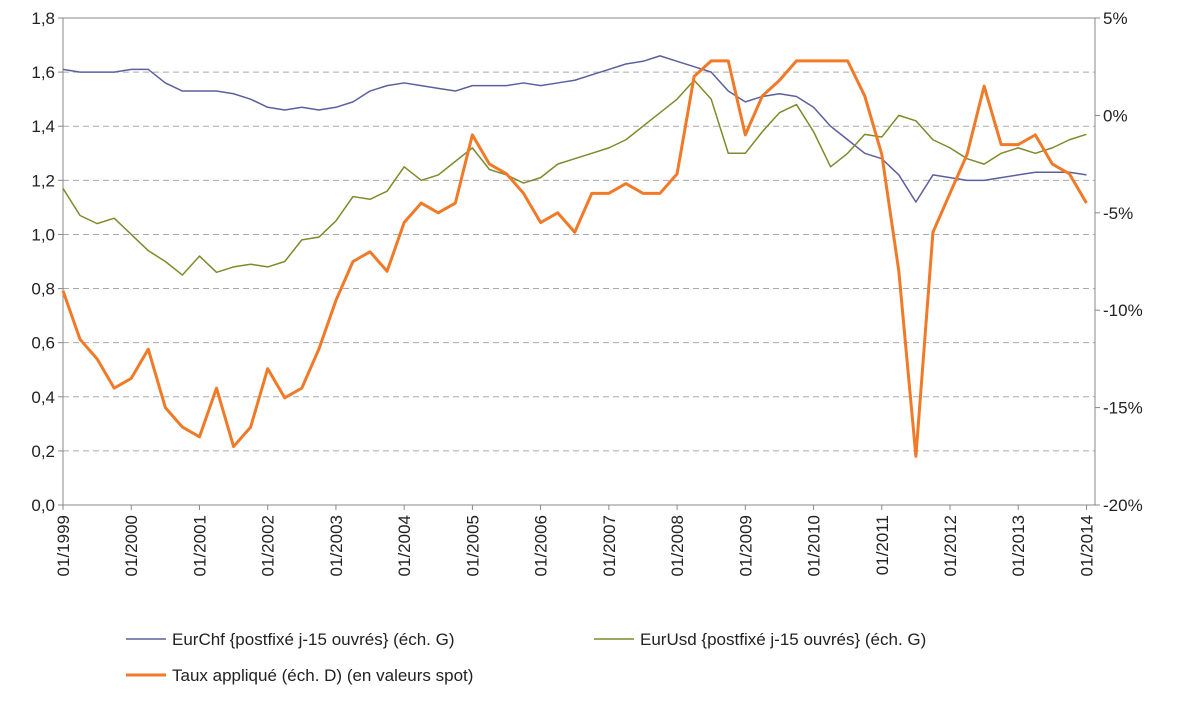 The image size is (1178, 703). Describe the element at coordinates (63, 545) in the screenshot. I see `x-tick-label: 01/1999` at that location.